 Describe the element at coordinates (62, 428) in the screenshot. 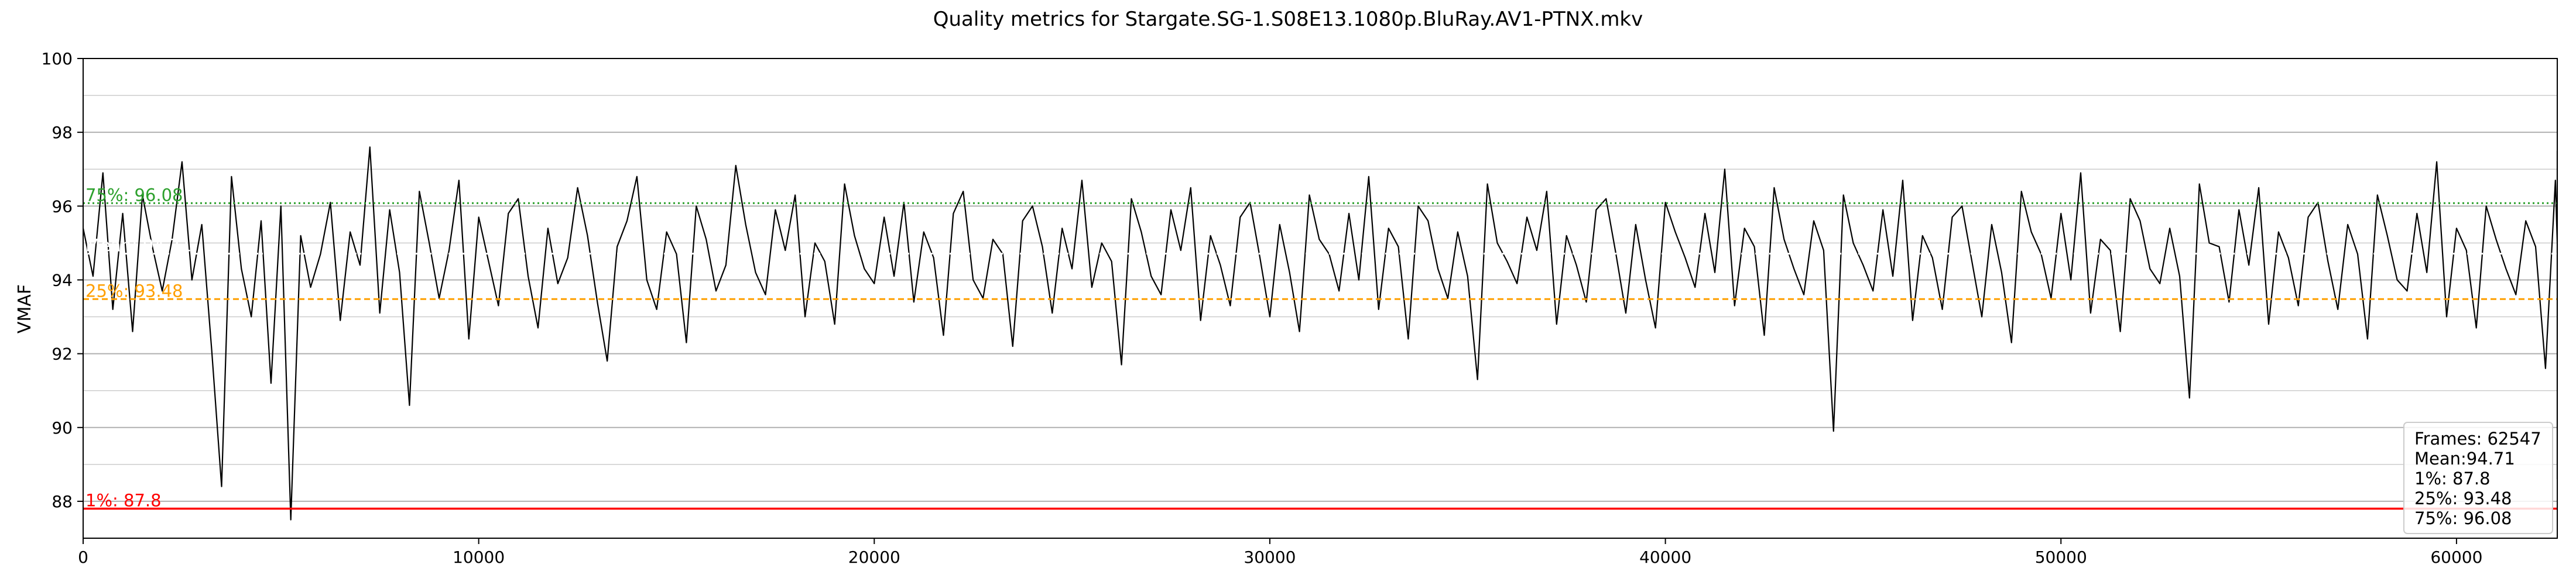

I see `y-tick-label: 90` at that location.